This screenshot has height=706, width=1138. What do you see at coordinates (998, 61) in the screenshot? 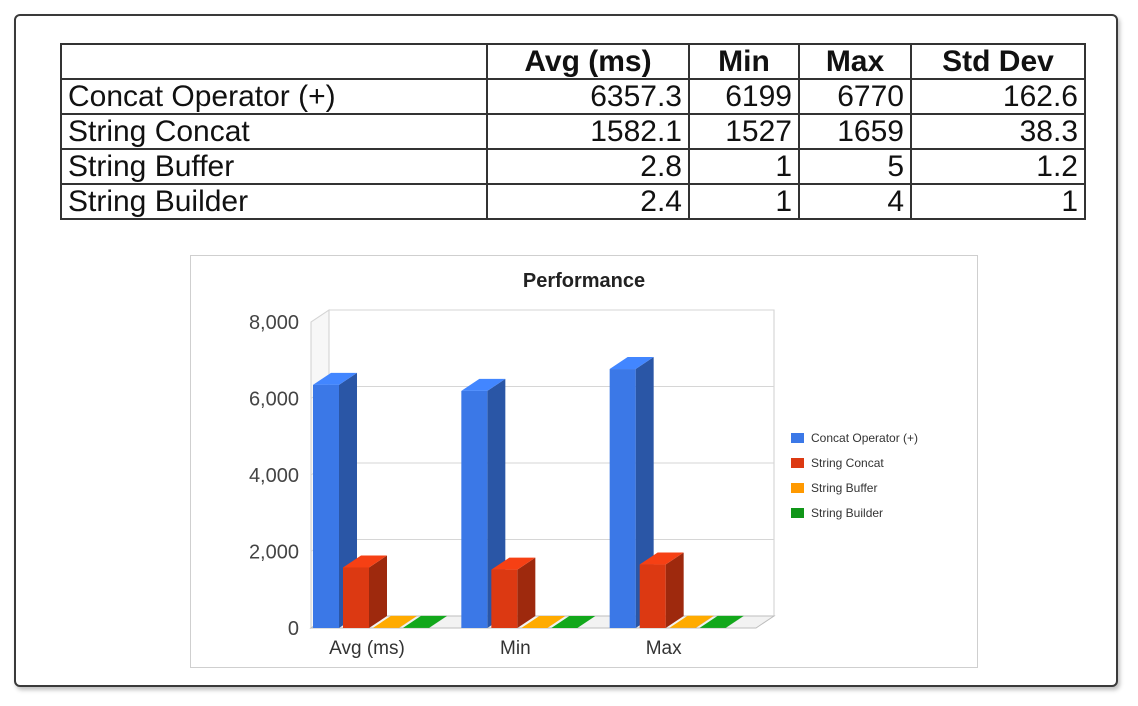
I see `table-header-stddev: Std Dev` at bounding box center [998, 61].